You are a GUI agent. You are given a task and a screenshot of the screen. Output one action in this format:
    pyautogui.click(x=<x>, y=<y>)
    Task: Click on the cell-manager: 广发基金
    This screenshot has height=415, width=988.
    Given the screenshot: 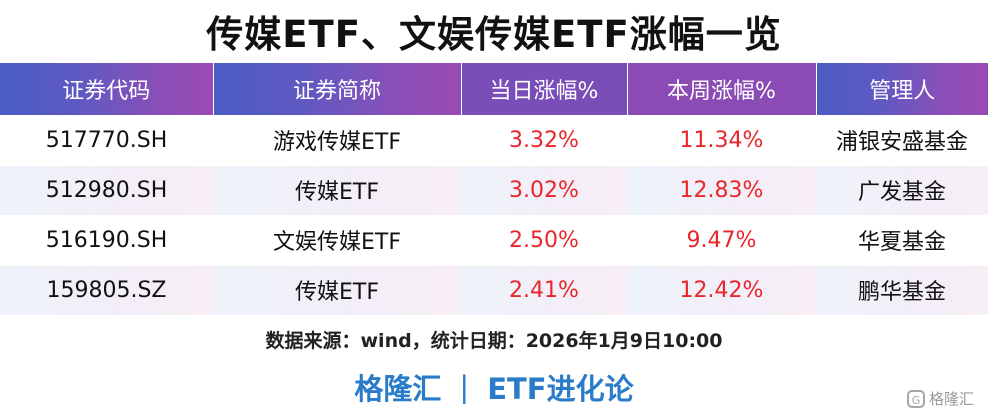 What is the action you would take?
    pyautogui.click(x=902, y=189)
    